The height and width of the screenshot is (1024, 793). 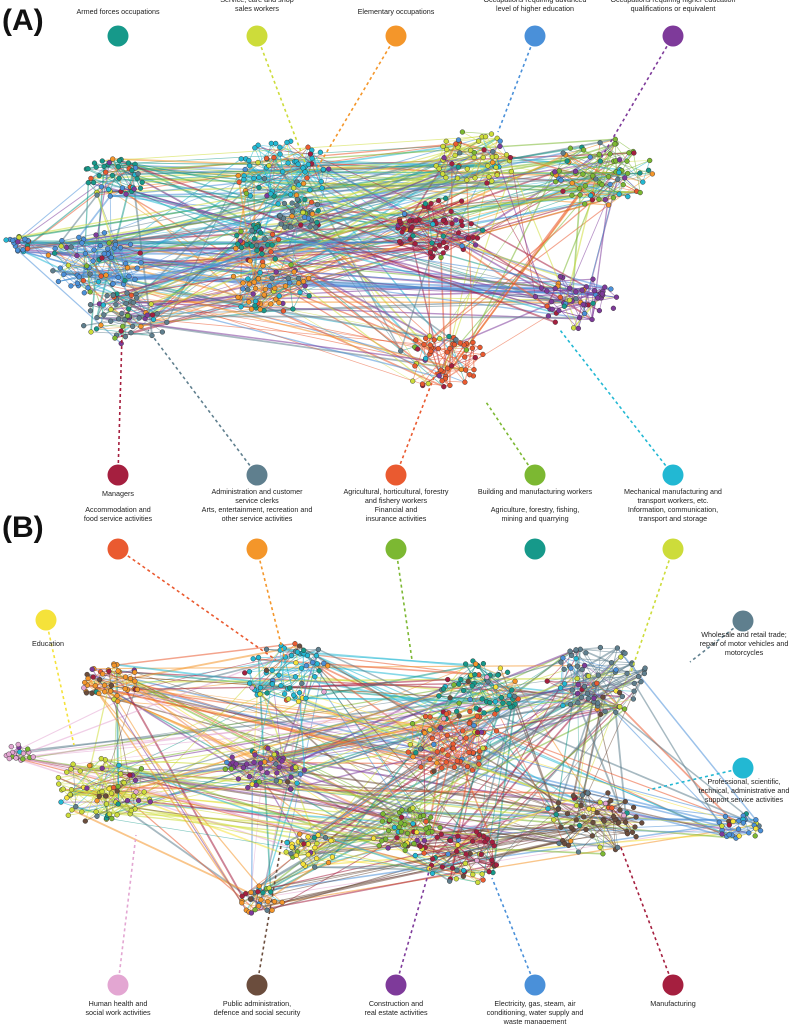 I want to click on legend-label: Accommodation and, so click(x=118, y=509).